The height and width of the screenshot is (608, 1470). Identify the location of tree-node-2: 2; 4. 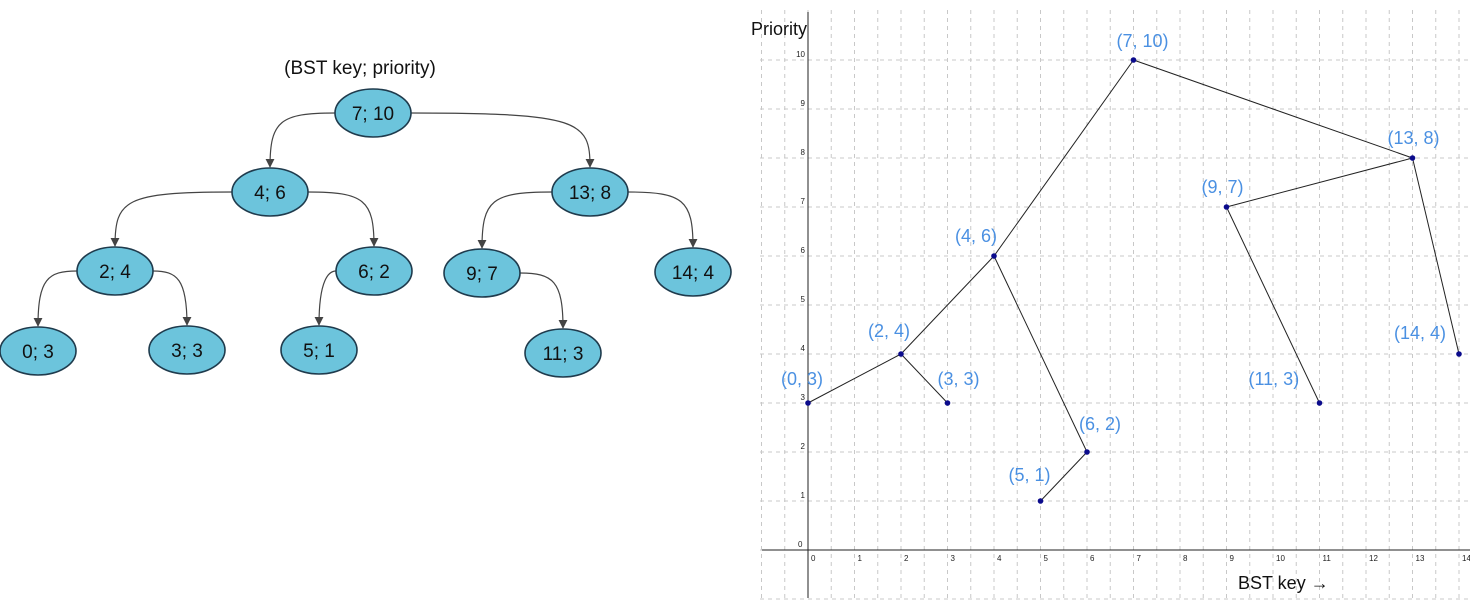
(115, 271).